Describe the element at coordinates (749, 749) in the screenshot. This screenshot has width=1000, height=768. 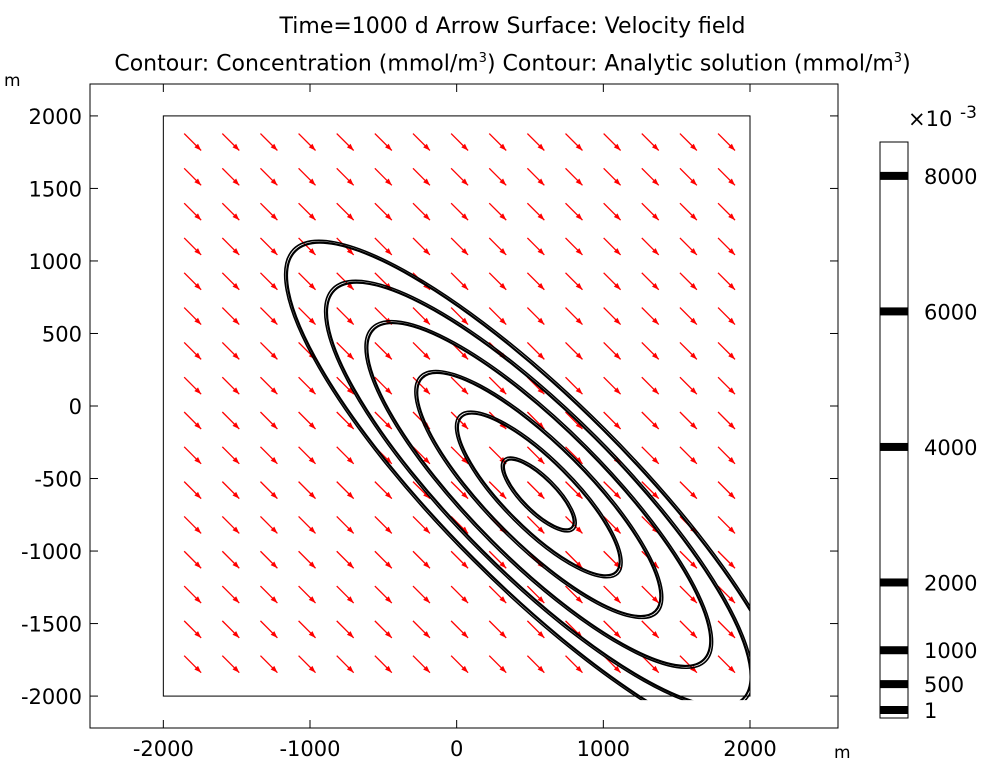
I see `x-tick-label: 2000` at that location.